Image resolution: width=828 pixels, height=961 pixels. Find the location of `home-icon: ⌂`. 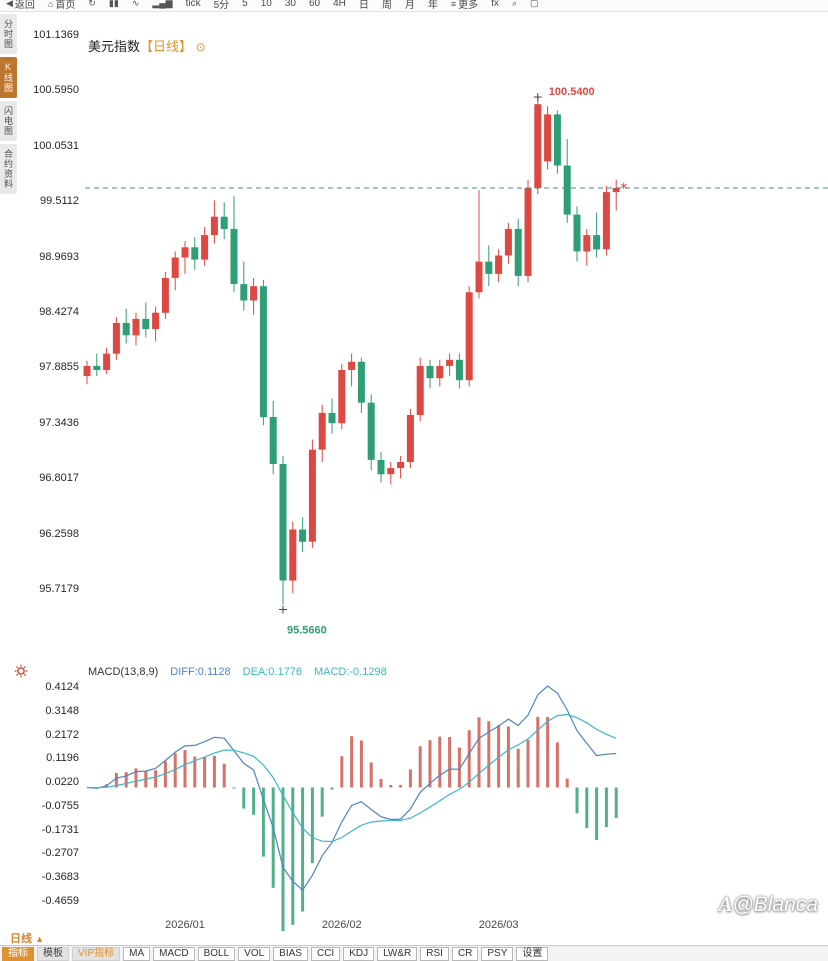

home-icon: ⌂ is located at coordinates (50, 4).